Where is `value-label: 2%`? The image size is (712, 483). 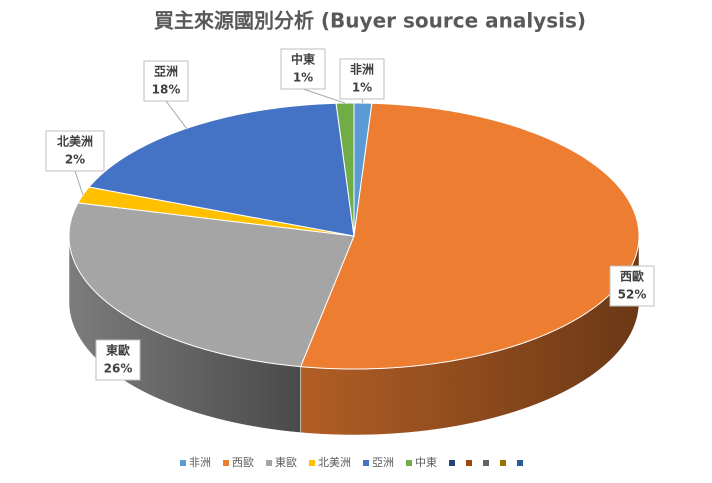 value-label: 2% is located at coordinates (75, 160).